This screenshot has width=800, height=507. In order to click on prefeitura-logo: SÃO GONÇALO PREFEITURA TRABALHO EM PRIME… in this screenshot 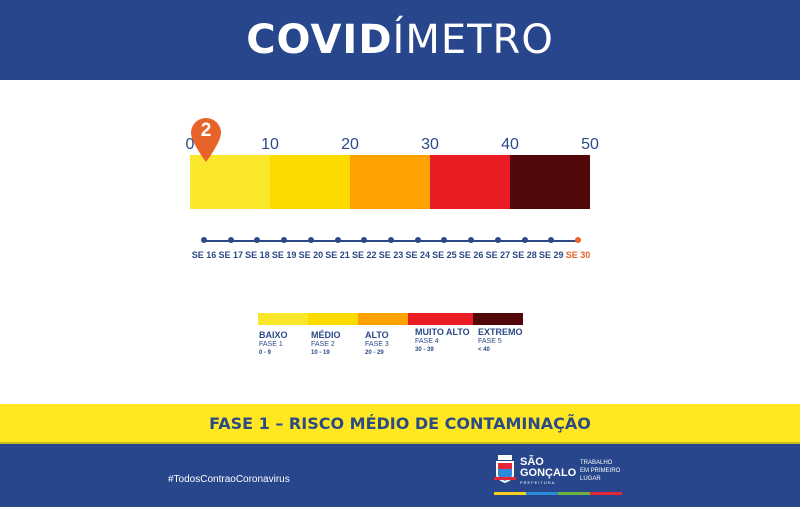, I will do `click(559, 476)`.